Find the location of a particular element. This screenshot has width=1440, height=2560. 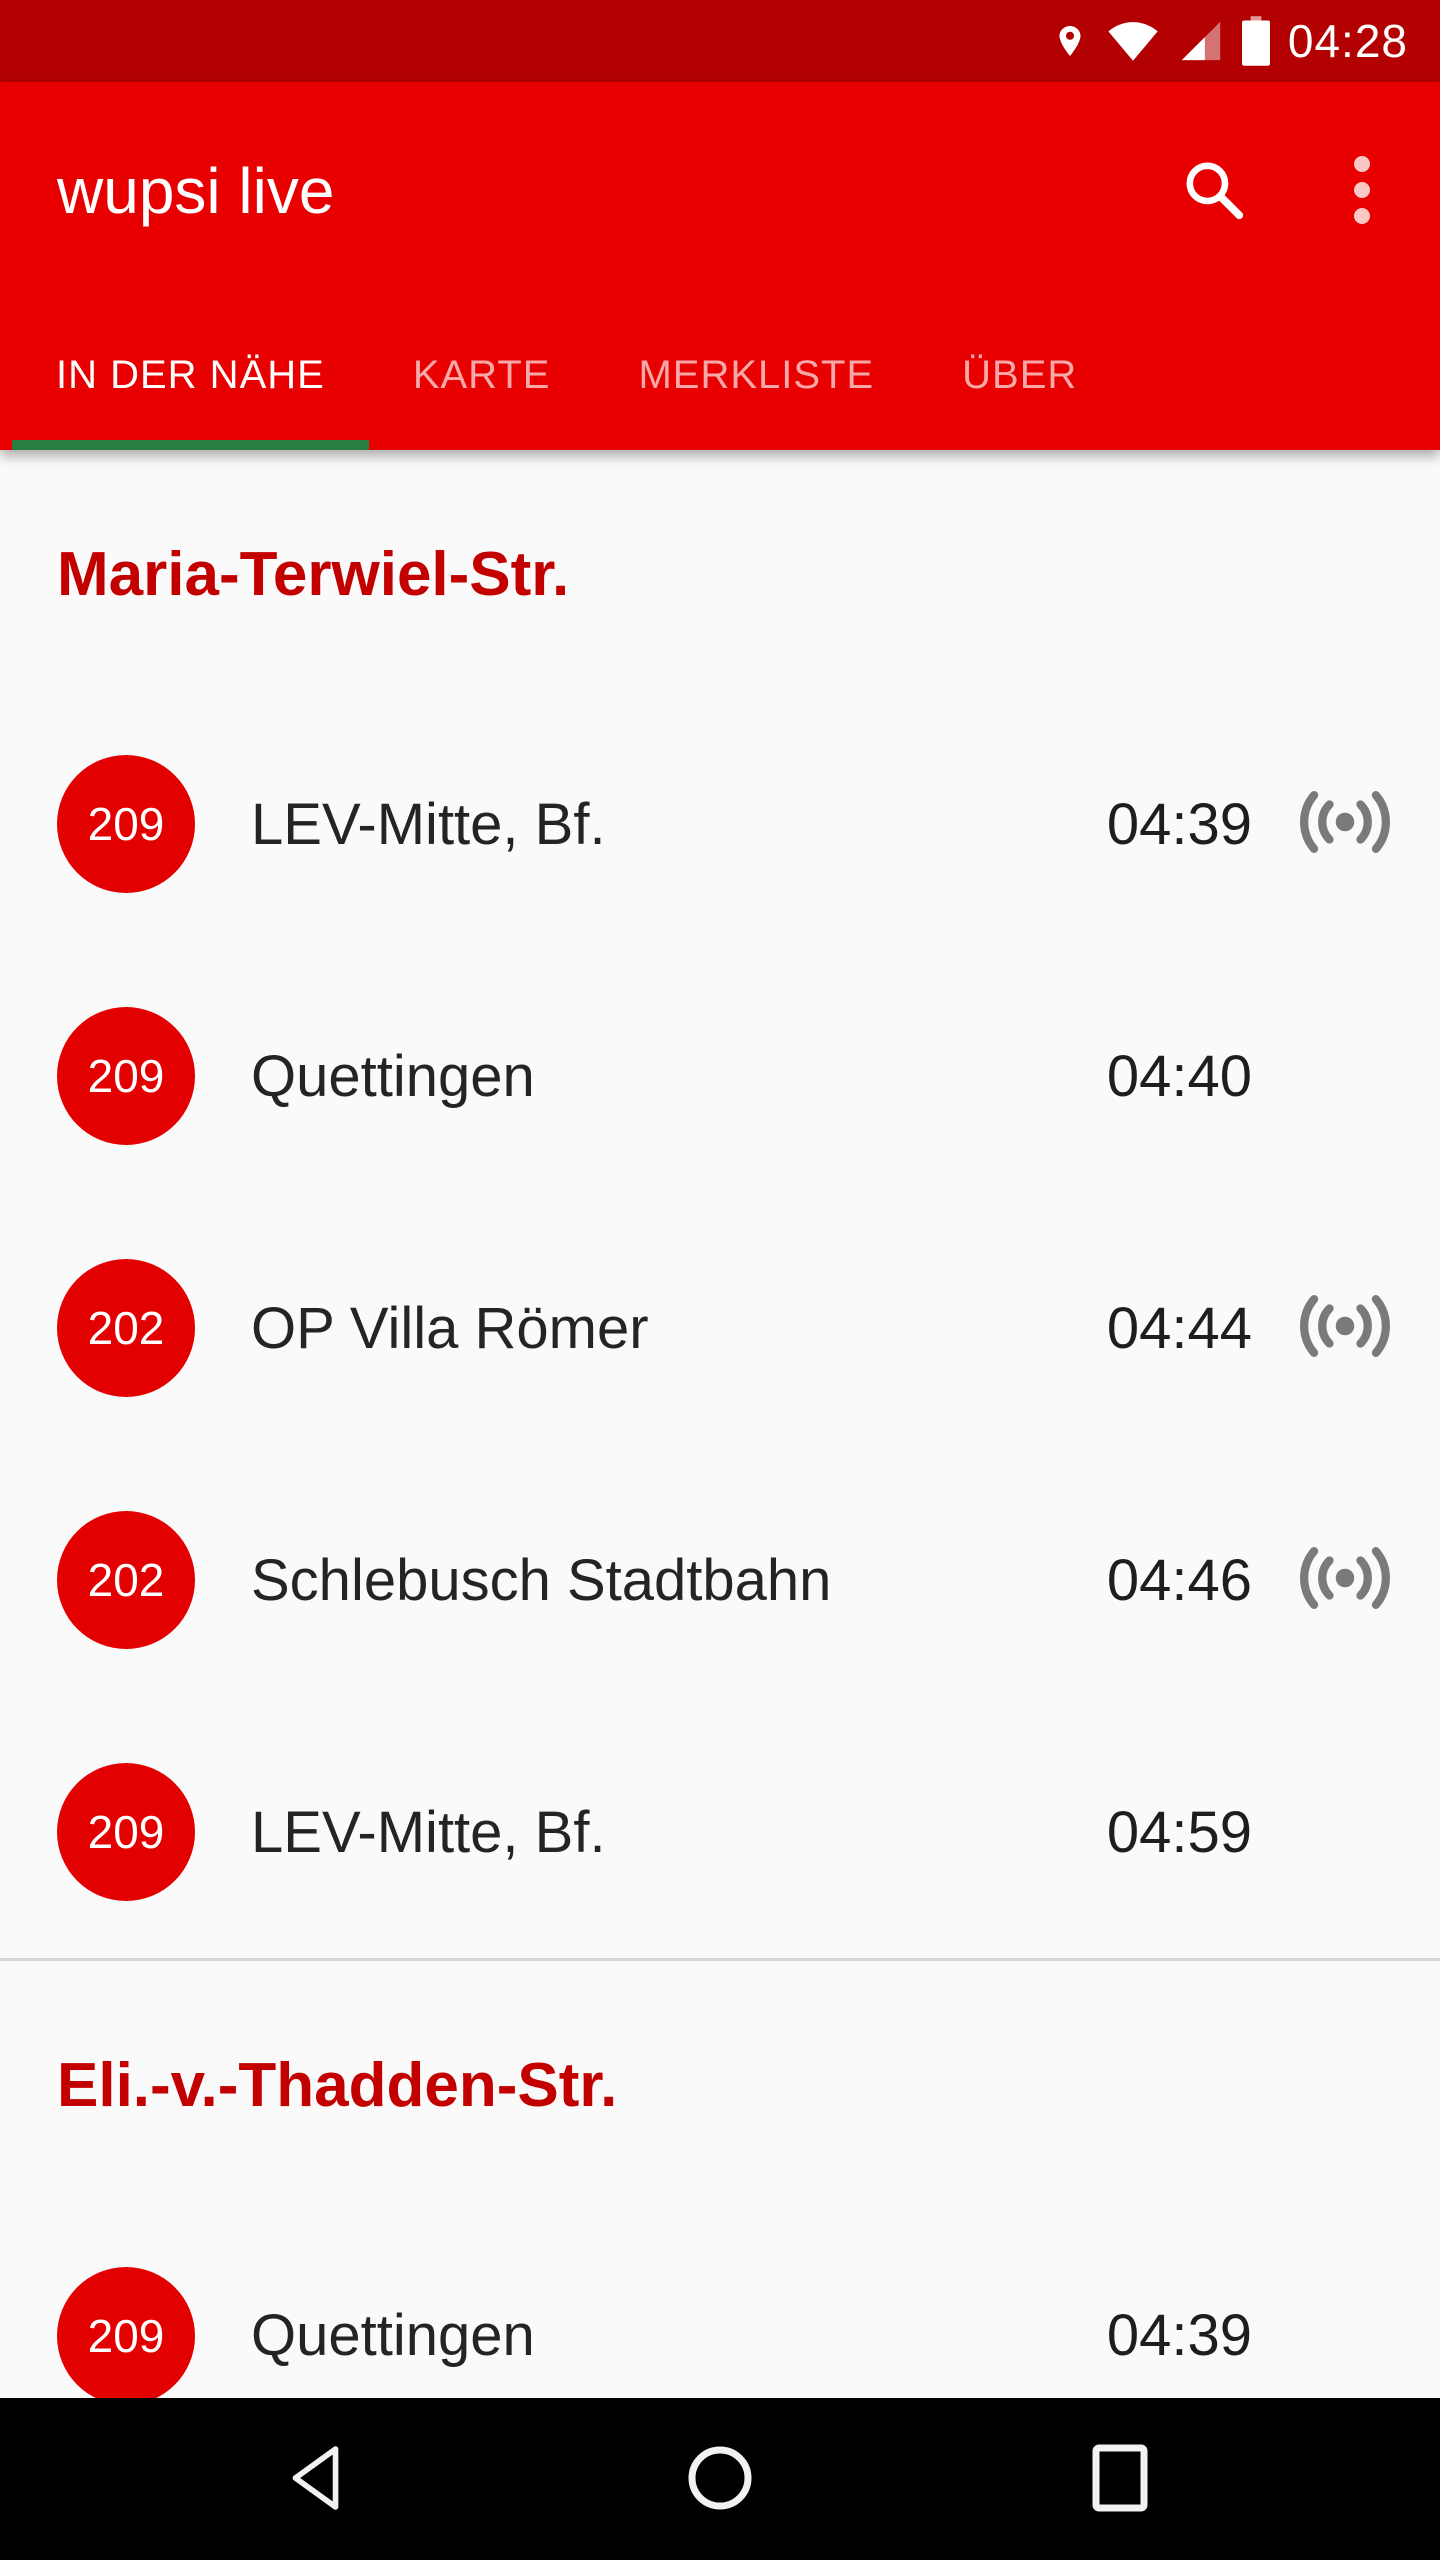

search-button is located at coordinates (1214, 191).